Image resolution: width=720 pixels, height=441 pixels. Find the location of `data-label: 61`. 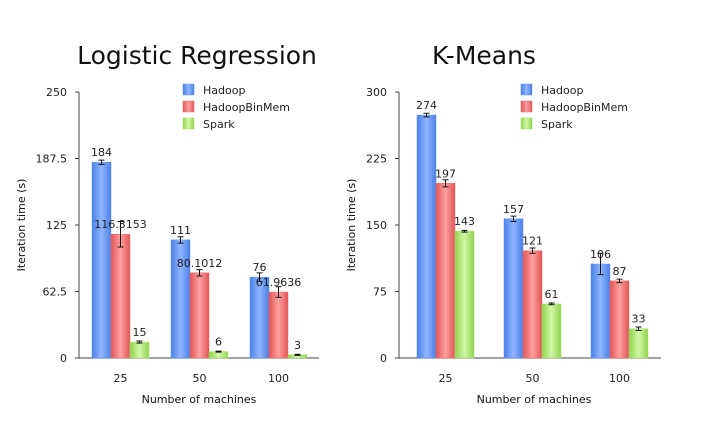

data-label: 61 is located at coordinates (552, 294).